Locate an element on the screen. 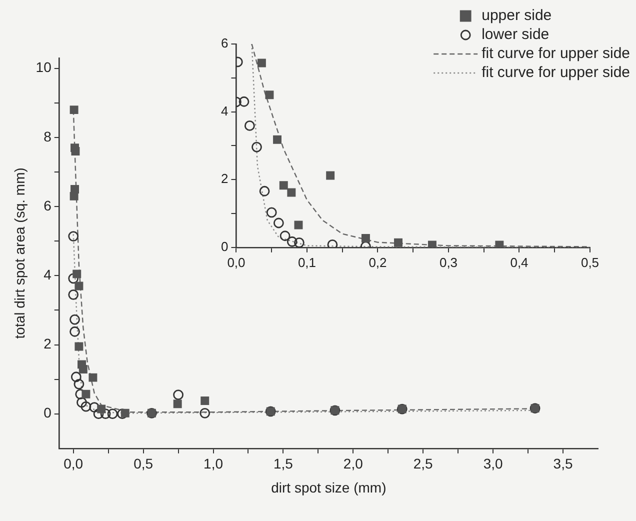 This screenshot has height=521, width=636. x-tick-label: 3,5 is located at coordinates (563, 464).